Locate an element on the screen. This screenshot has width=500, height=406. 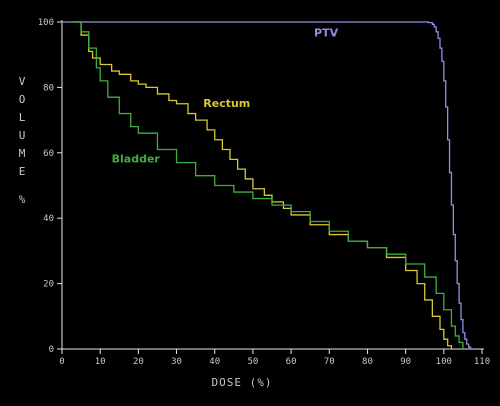
x-tick-label: 30 is located at coordinates (176, 362).